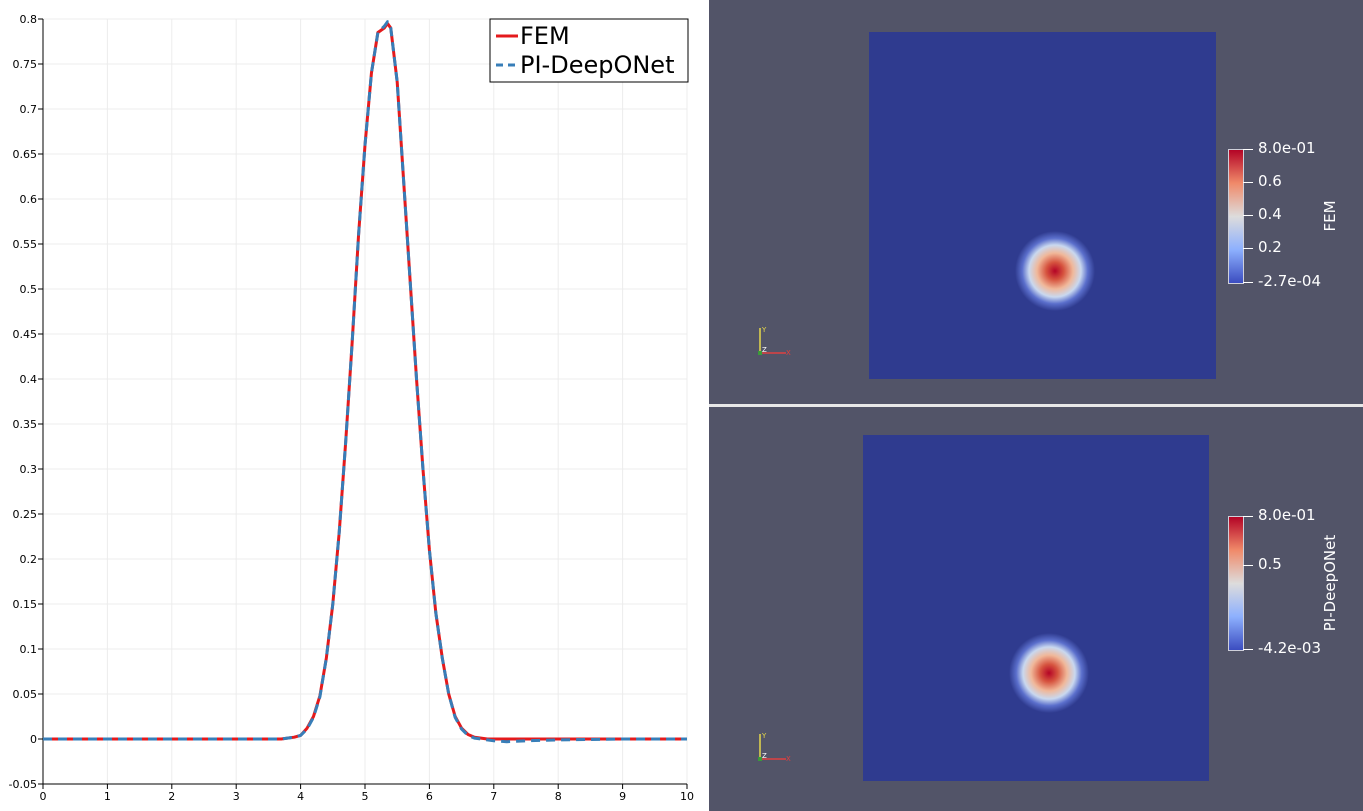 The height and width of the screenshot is (811, 1363). I want to click on pi-deeponet-gaussian-blob, so click(1049, 673).